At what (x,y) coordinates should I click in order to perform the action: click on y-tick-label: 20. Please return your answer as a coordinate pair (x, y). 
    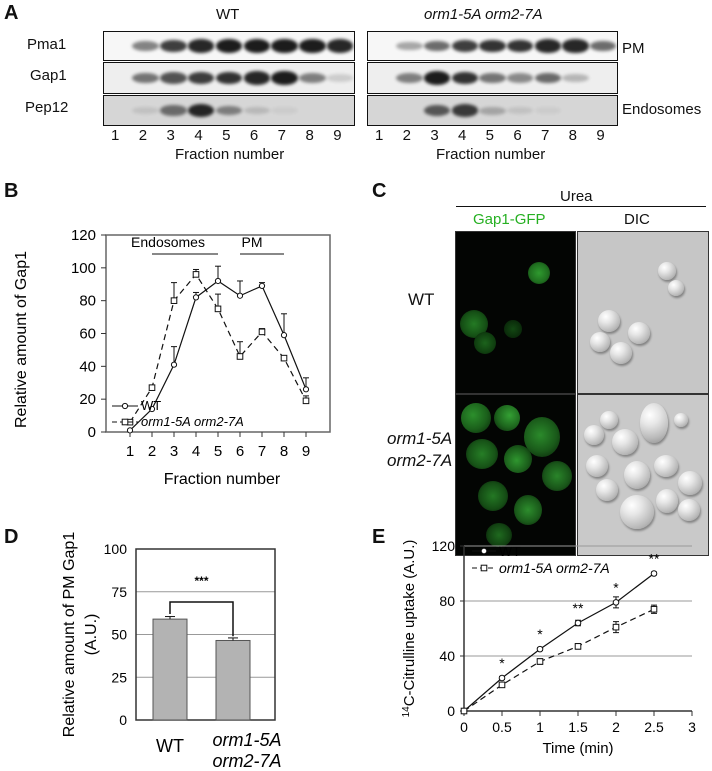
    Looking at the image, I should click on (87, 399).